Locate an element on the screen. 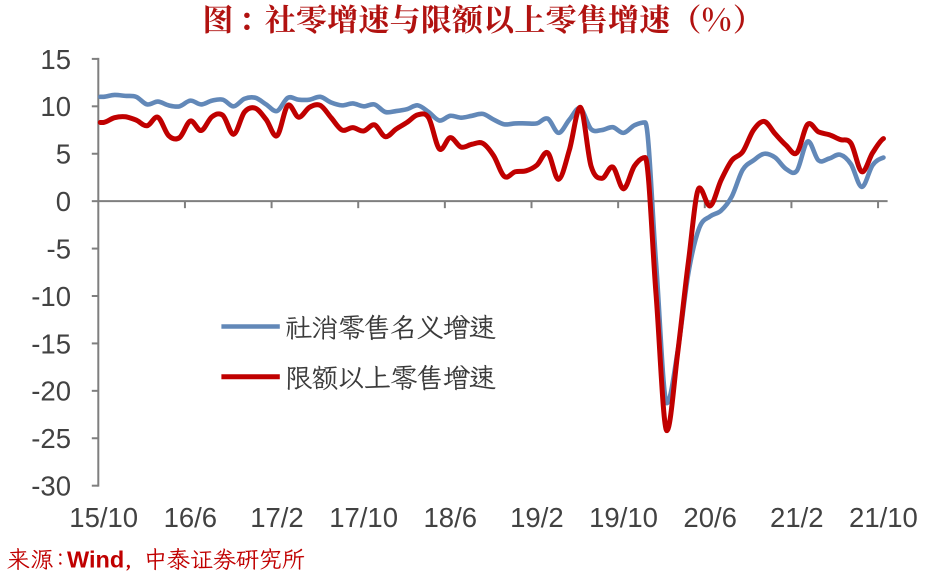  svg-text: -10 is located at coordinates (51, 296).